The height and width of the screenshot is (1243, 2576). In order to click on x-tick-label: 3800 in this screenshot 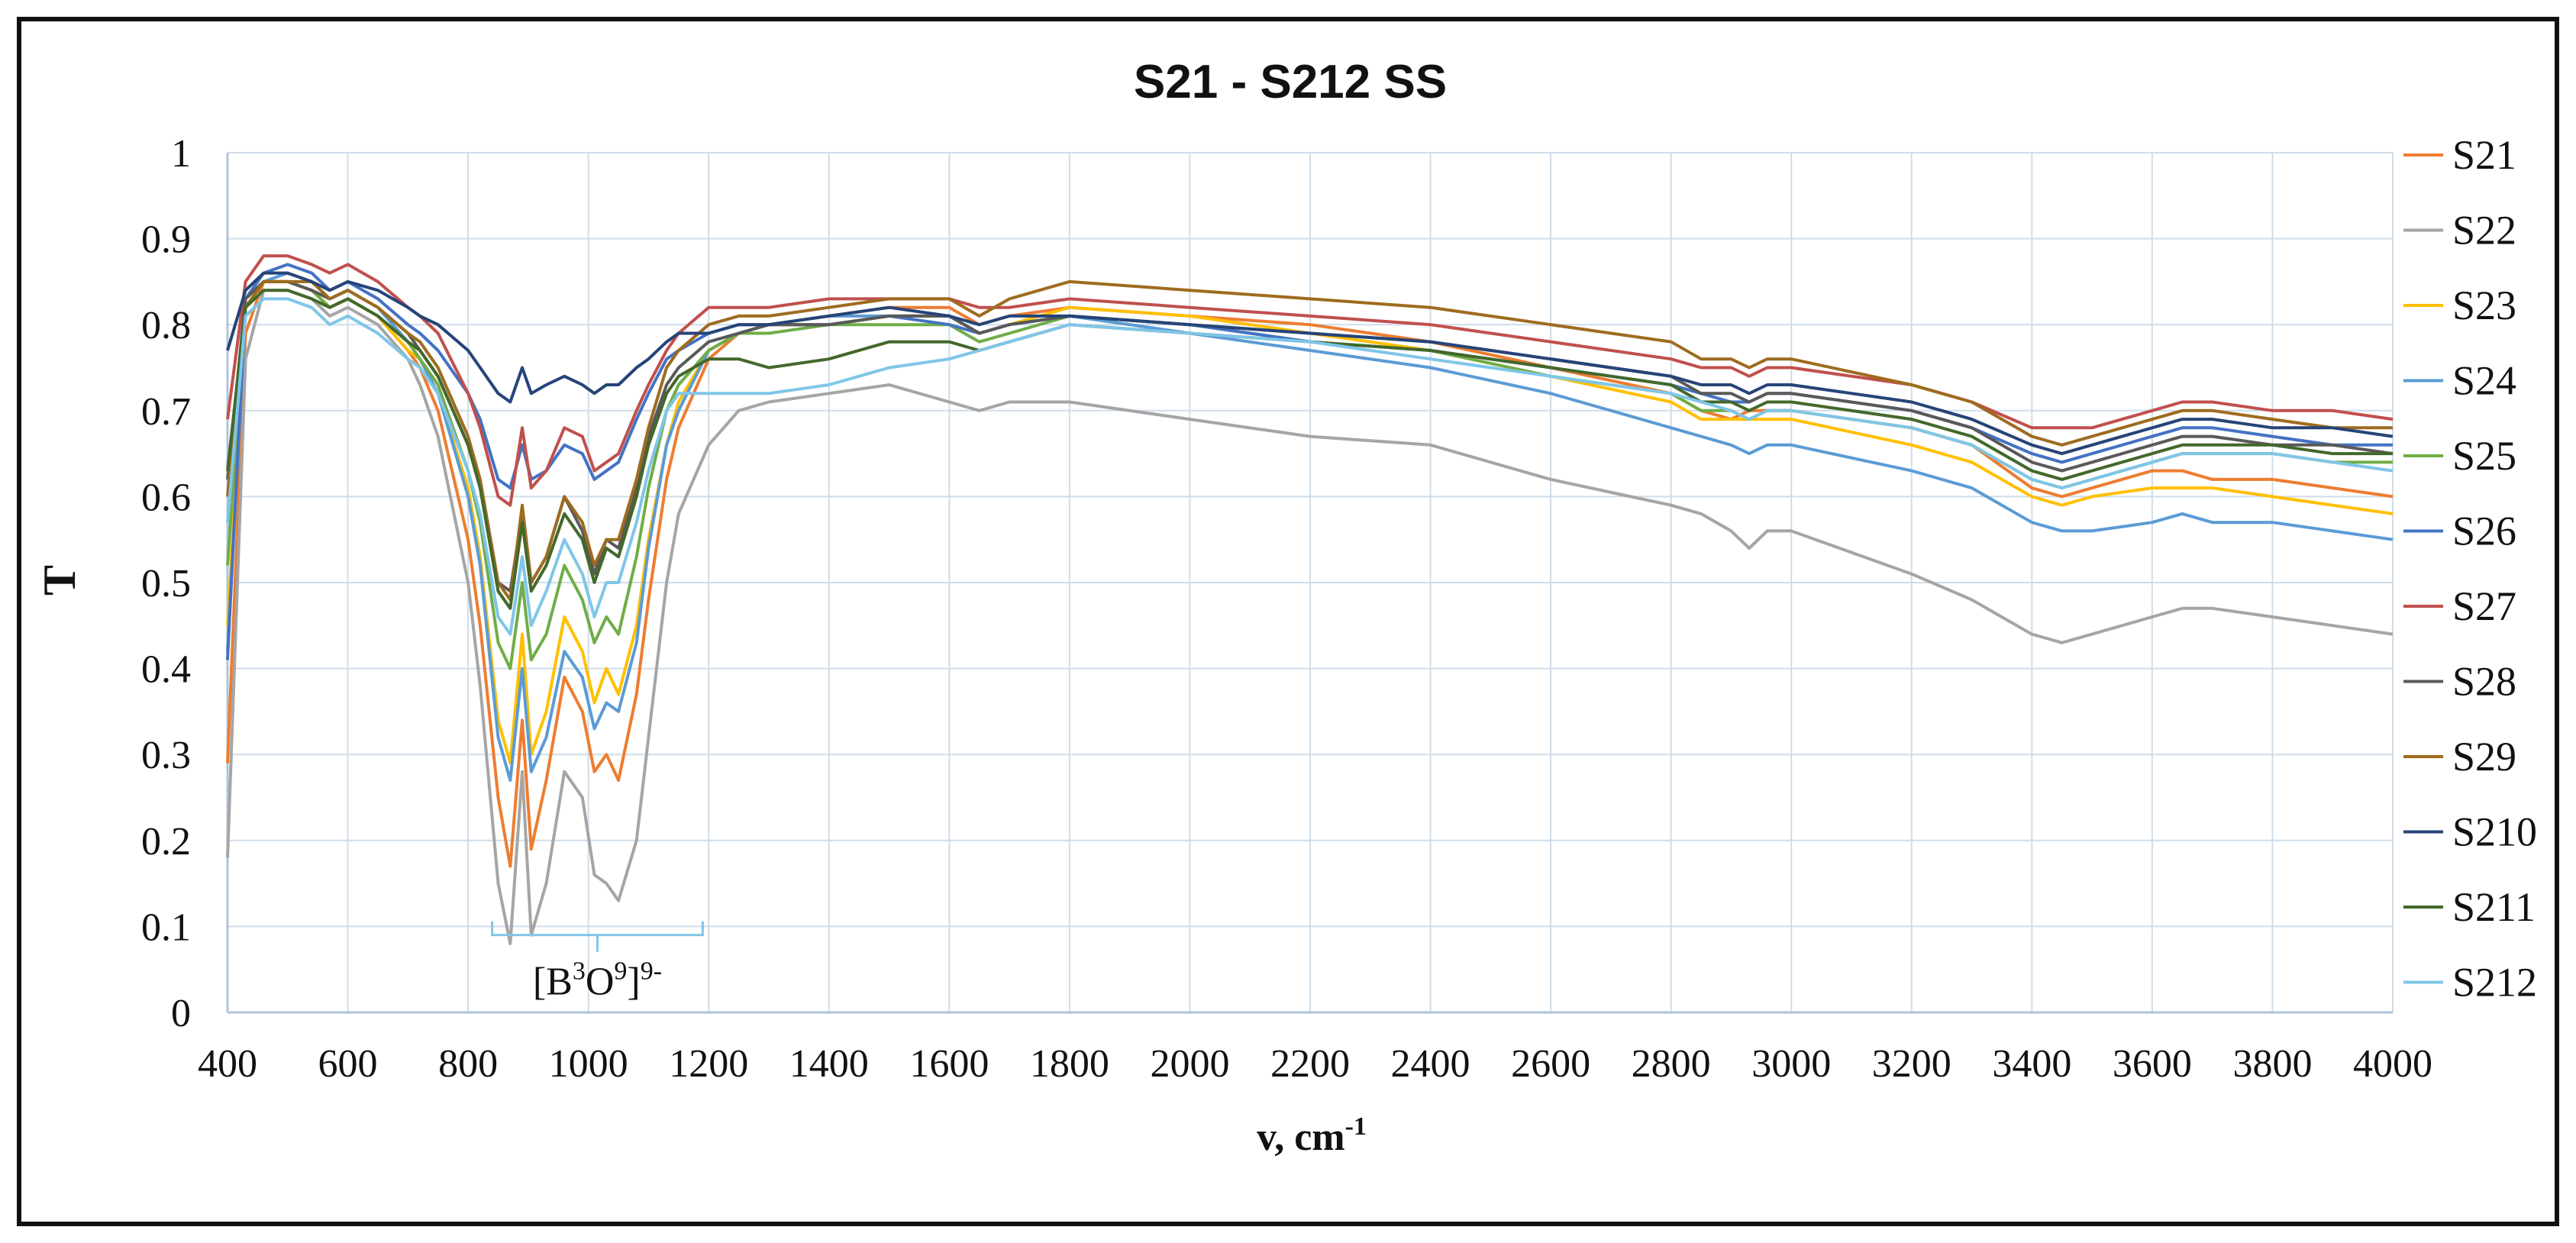, I will do `click(2272, 1064)`.